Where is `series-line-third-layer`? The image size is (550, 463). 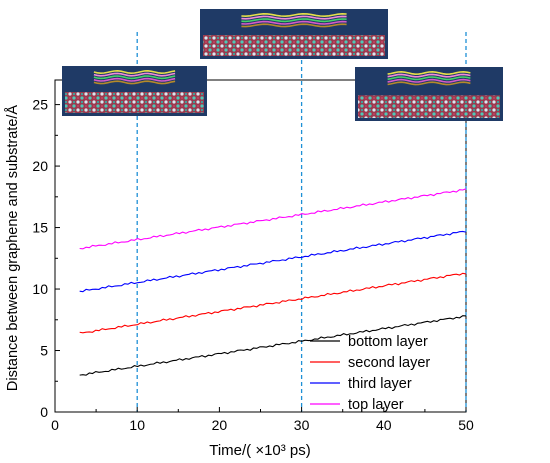 series-line-third-layer is located at coordinates (273, 261).